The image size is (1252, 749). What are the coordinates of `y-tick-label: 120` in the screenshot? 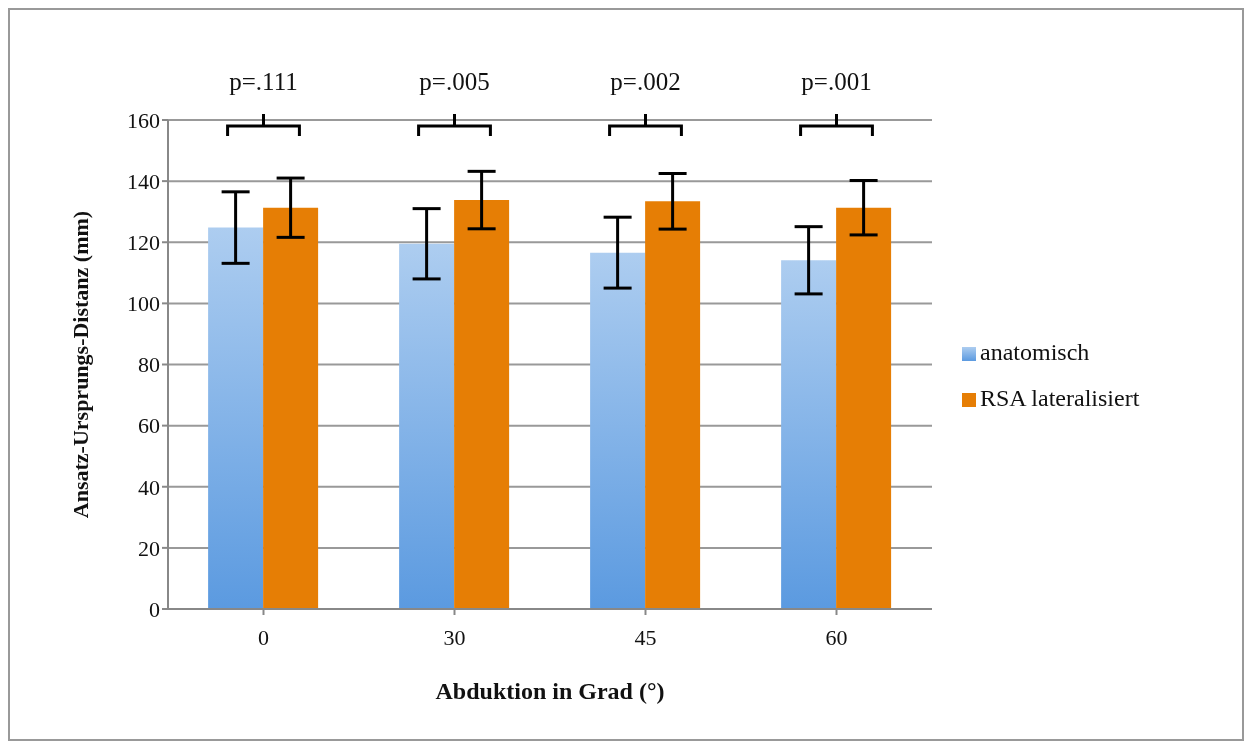 It's located at (143, 243).